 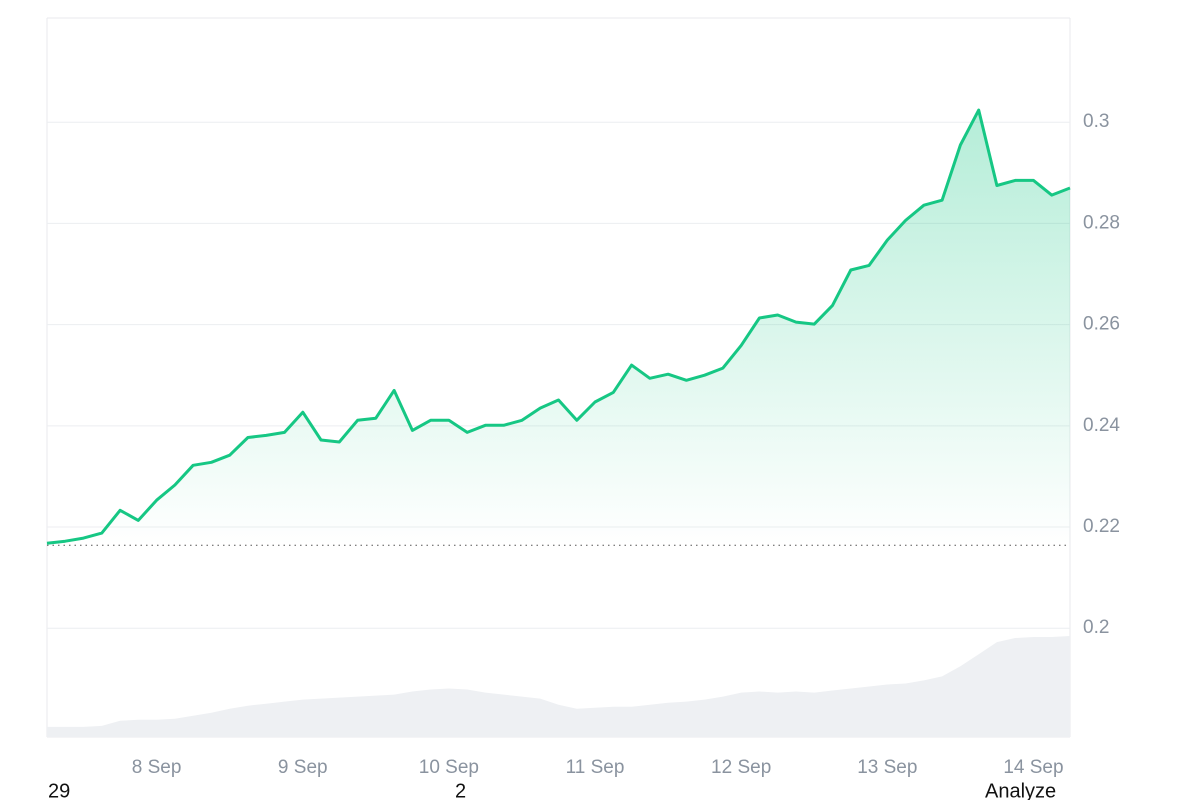 I want to click on x-tick-label: 12 Sep, so click(x=741, y=767).